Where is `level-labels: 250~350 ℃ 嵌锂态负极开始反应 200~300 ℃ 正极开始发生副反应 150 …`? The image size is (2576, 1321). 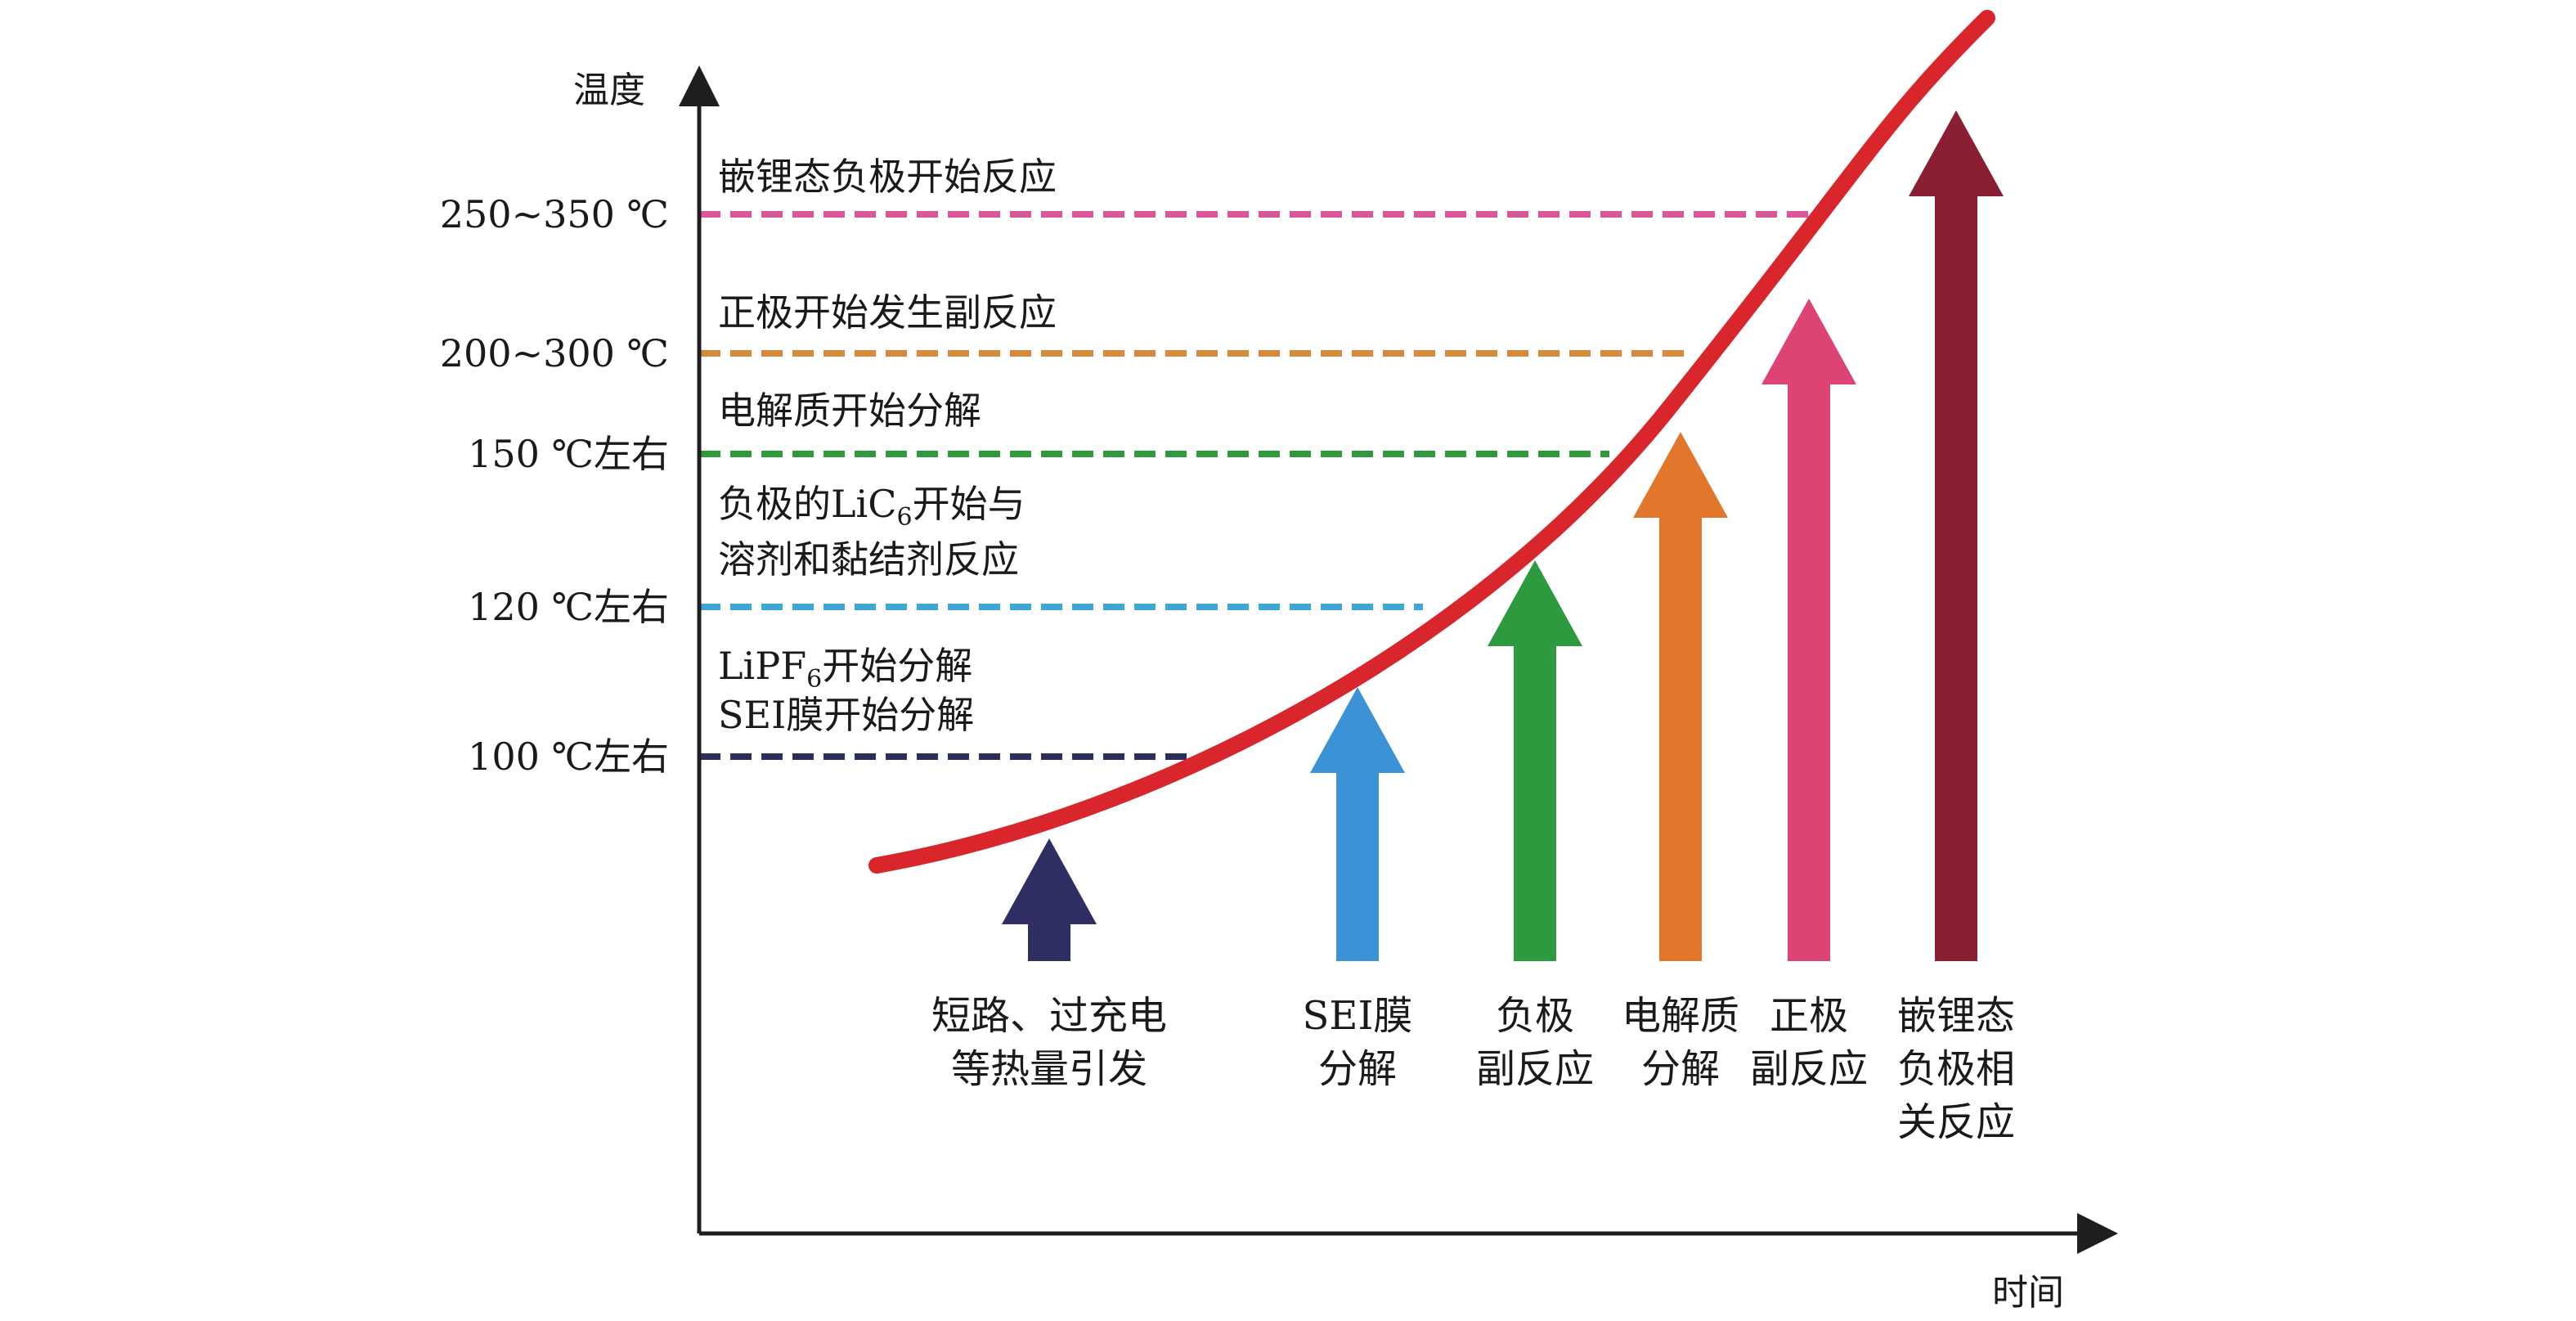
level-labels: 250~350 ℃ 嵌锂态负极开始反应 200~300 ℃ 正极开始发生副反应 150 … is located at coordinates (748, 467).